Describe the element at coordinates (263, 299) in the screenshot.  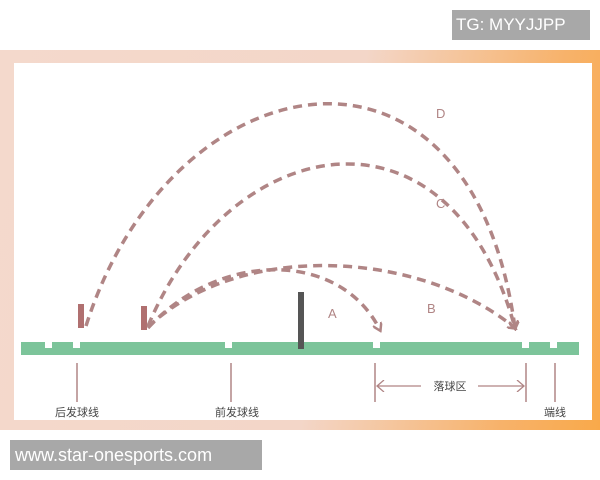
I see `trajectory-a` at that location.